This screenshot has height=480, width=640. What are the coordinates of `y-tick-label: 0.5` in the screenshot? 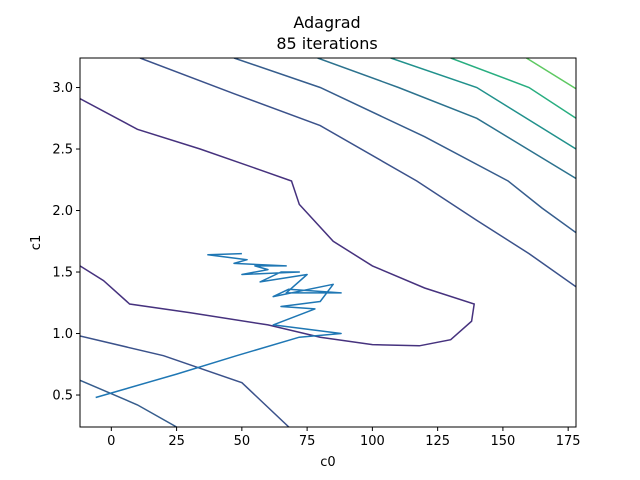 It's located at (62, 396).